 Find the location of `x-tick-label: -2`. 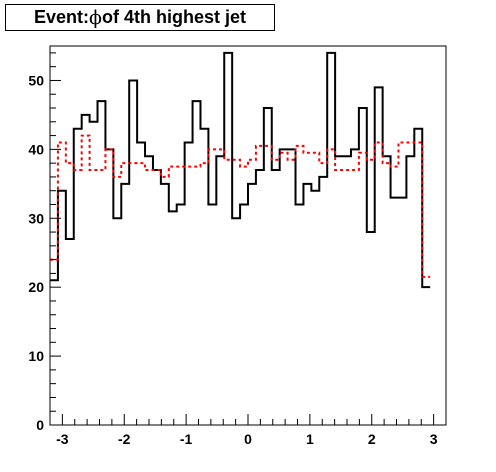

x-tick-label: -2 is located at coordinates (124, 439).